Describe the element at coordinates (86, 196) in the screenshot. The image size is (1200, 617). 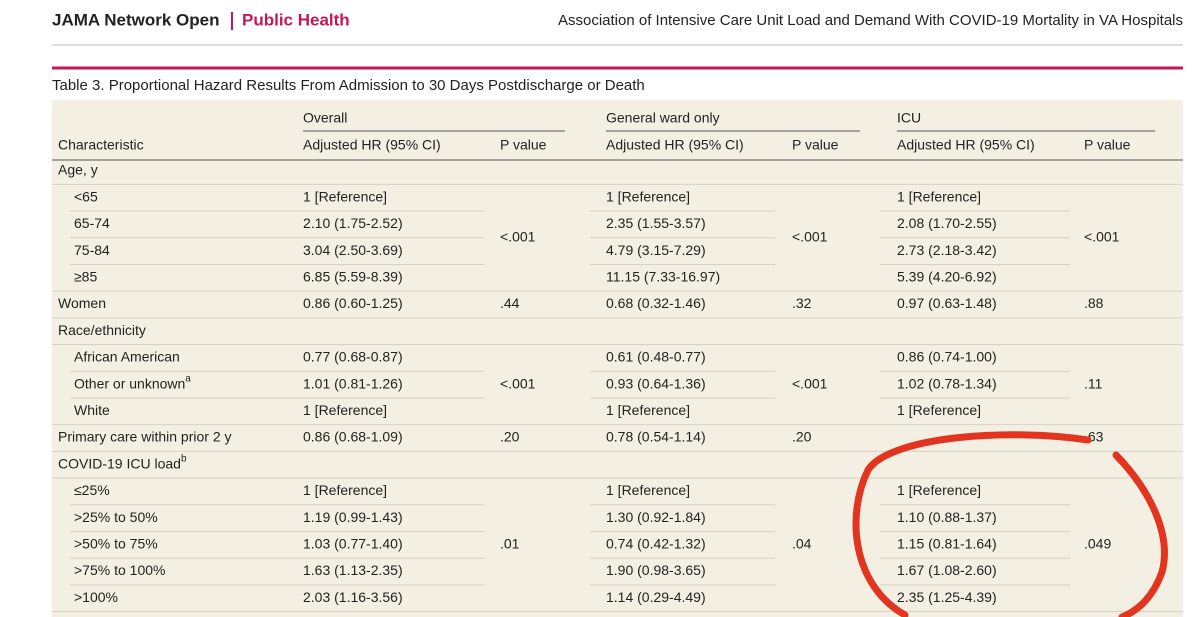
I see `row-label: <65` at that location.